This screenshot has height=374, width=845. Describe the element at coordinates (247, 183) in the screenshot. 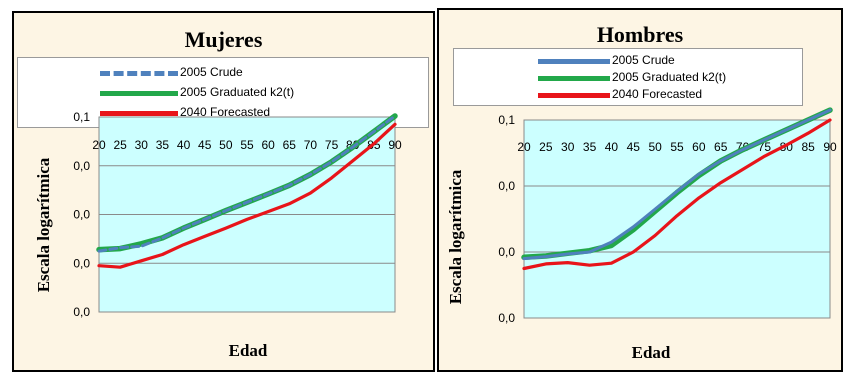

I see `series-line-crude` at that location.